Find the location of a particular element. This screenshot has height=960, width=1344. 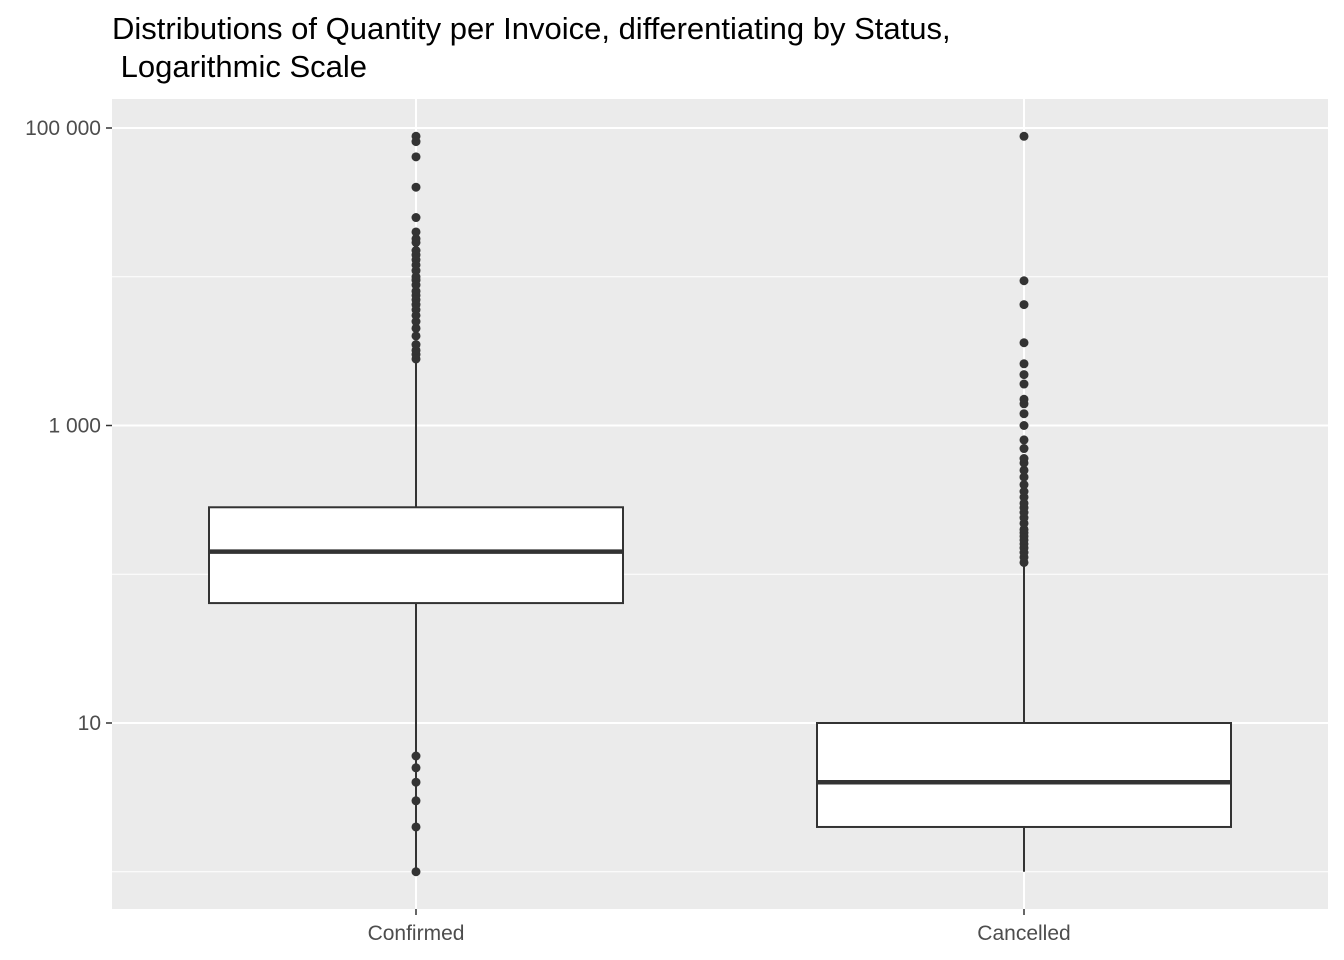

y-axis: 10 1 000 100 000 is located at coordinates (68, 426).